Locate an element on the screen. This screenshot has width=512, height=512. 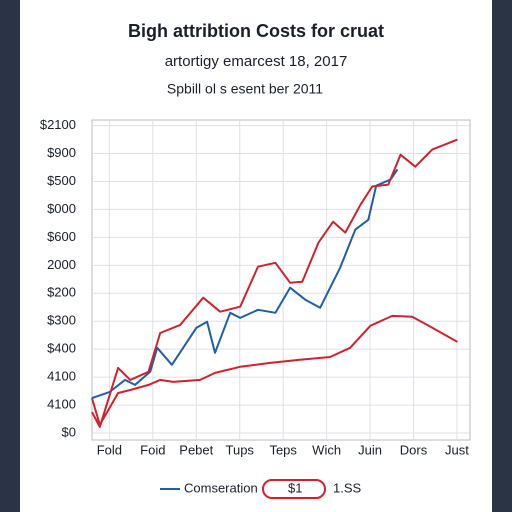
x-tick-label: Just is located at coordinates (457, 449).